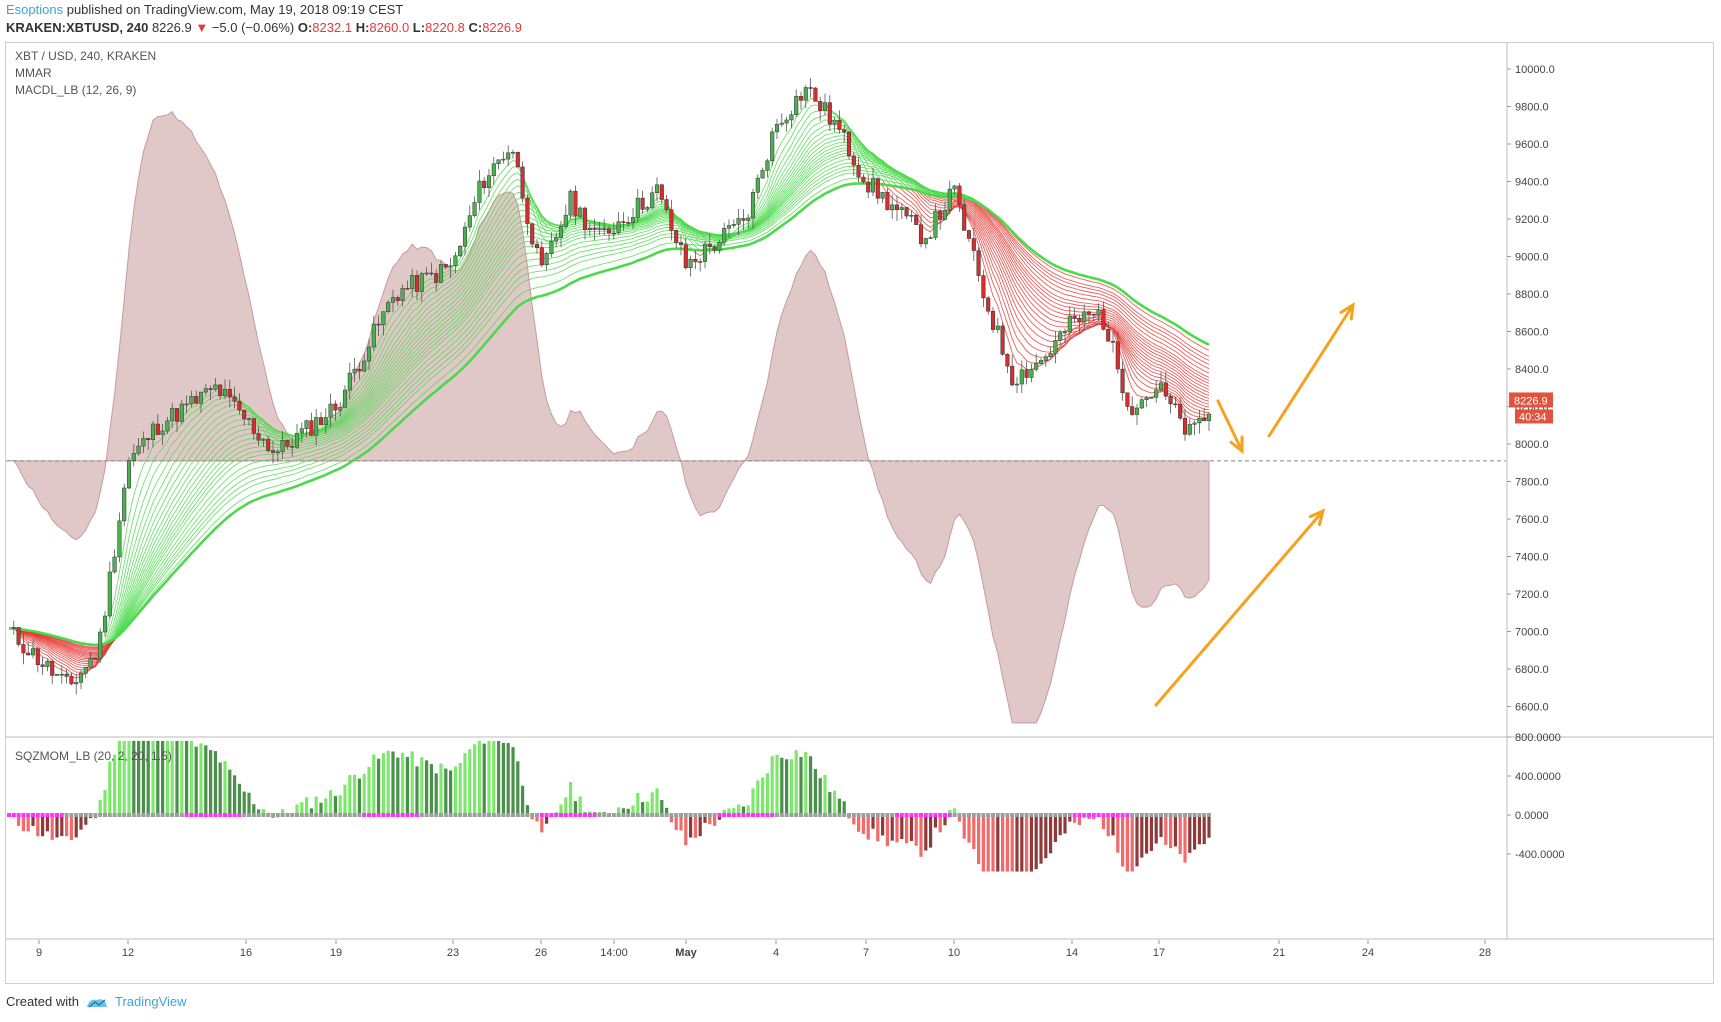 Image resolution: width=1721 pixels, height=1022 pixels. Describe the element at coordinates (35, 9) in the screenshot. I see `author-link: Esoptions` at that location.